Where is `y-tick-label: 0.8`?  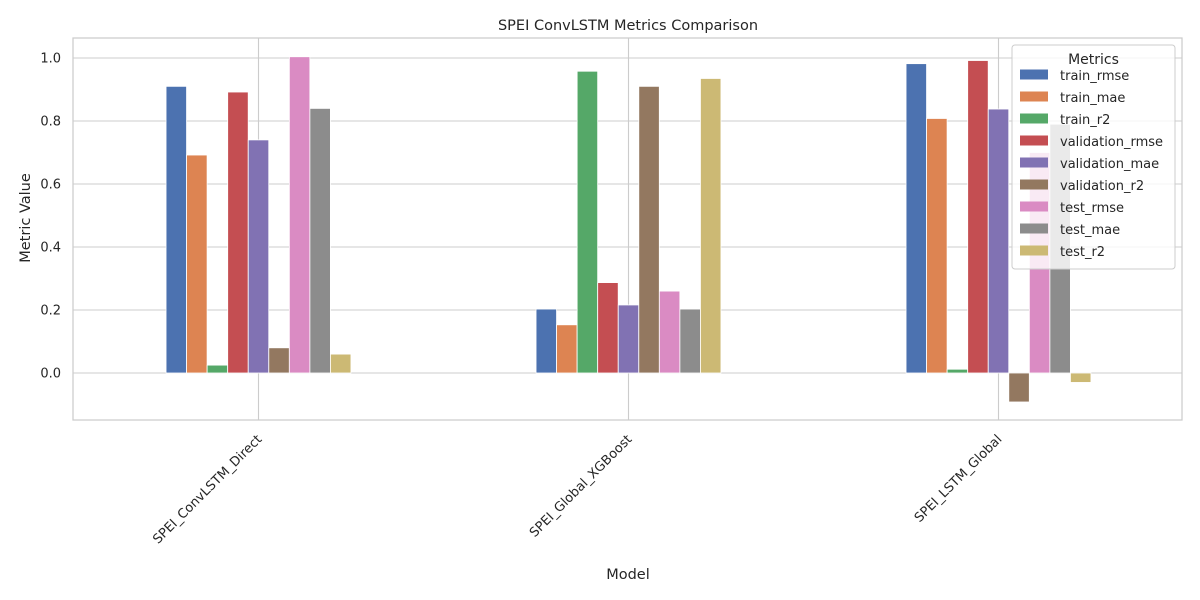
y-tick-label: 0.8 is located at coordinates (50, 122).